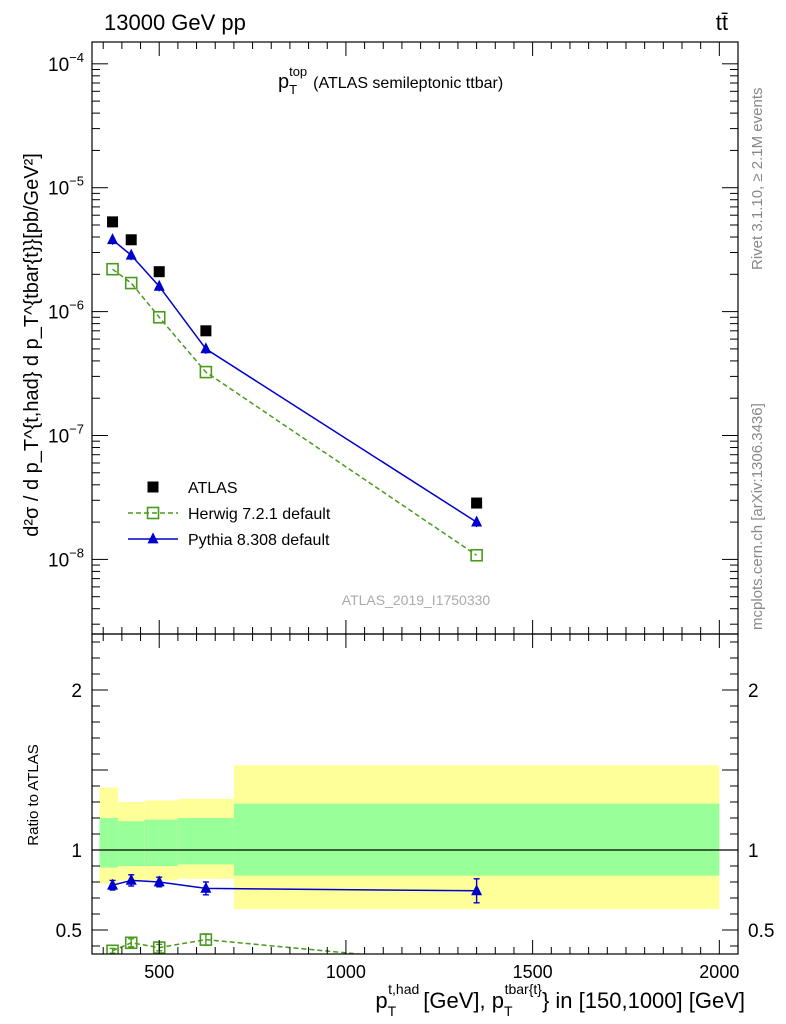 The height and width of the screenshot is (1024, 786). What do you see at coordinates (213, 488) in the screenshot?
I see `legend-label-0: ATLAS` at bounding box center [213, 488].